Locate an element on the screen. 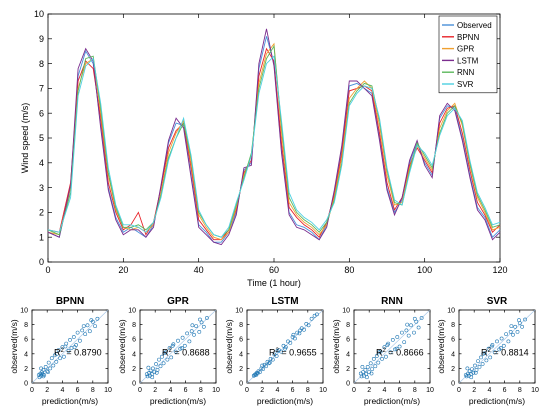 This screenshot has width=550, height=413. y-tick-label: 10 is located at coordinates (132, 310).